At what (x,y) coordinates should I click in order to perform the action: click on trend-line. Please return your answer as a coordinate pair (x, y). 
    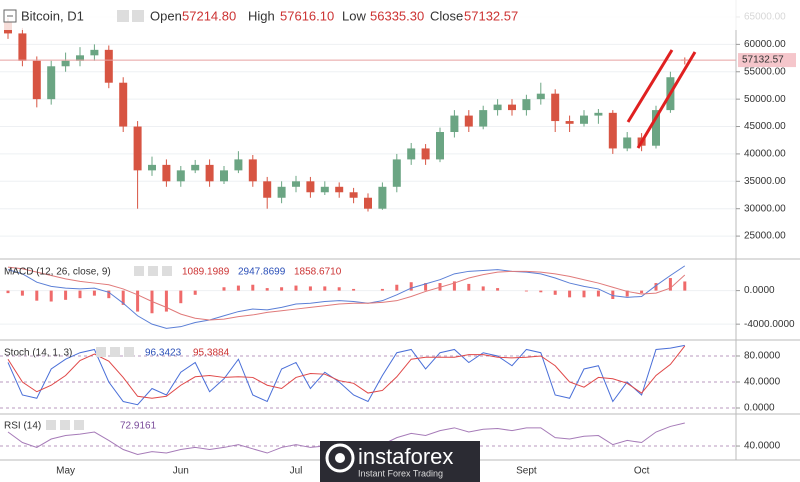
    Looking at the image, I should click on (666, 100).